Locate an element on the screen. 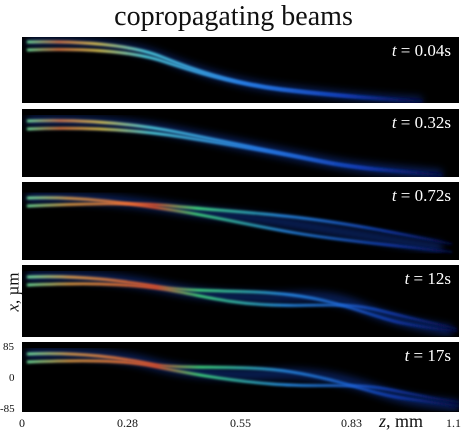  time-label-1: t = 0.04s is located at coordinates (421, 50).